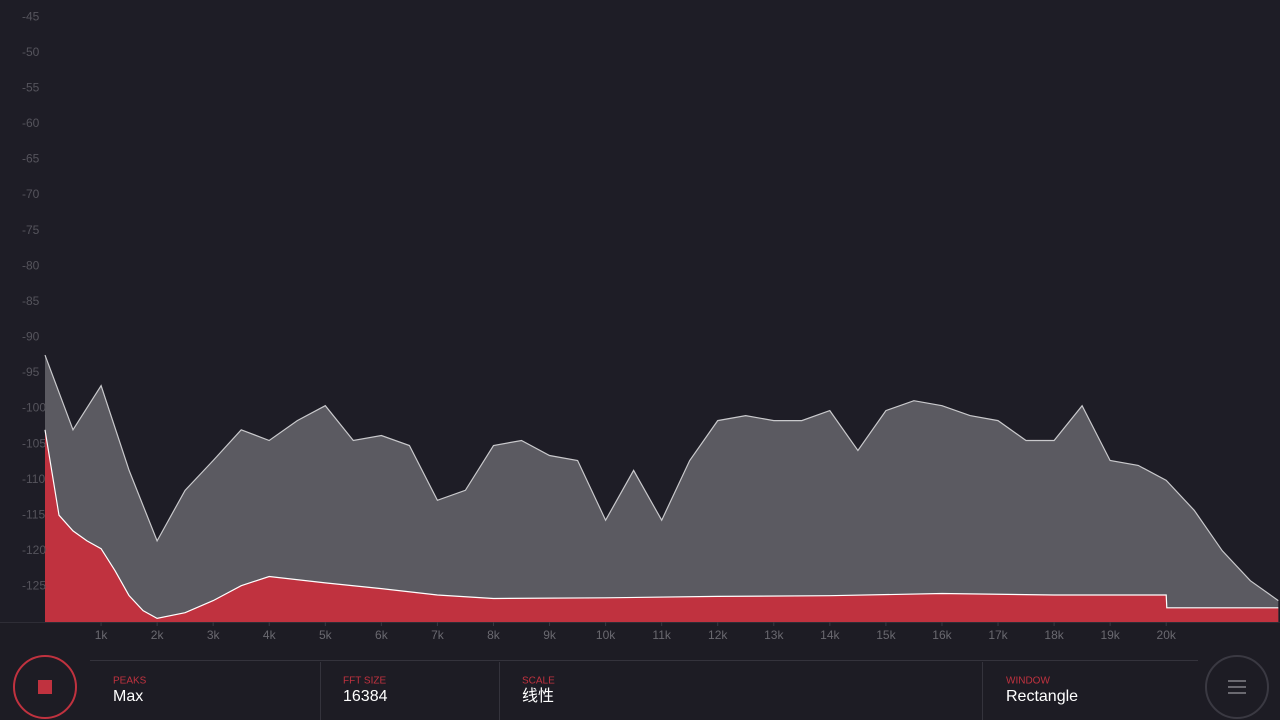 Image resolution: width=1280 pixels, height=720 pixels. I want to click on y-tick-label: -100, so click(34, 408).